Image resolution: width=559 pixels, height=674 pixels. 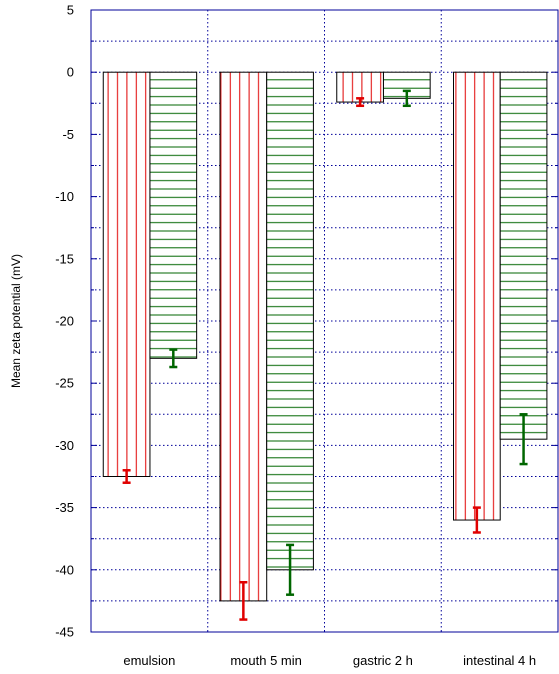 What do you see at coordinates (16, 321) in the screenshot?
I see `y-axis-title: Mean zeta potential (mV)` at bounding box center [16, 321].